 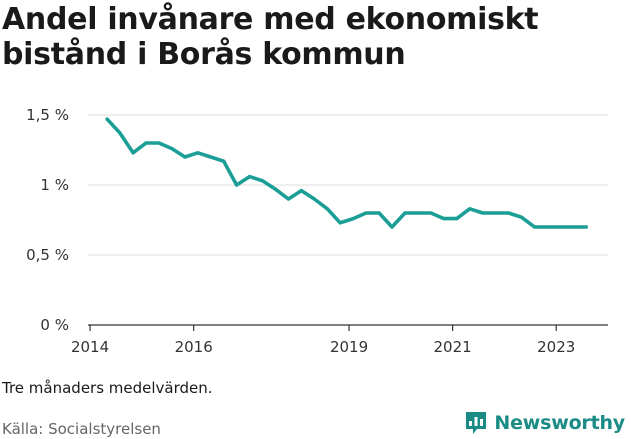 What do you see at coordinates (90, 347) in the screenshot?
I see `x-tick-label: 2014` at bounding box center [90, 347].